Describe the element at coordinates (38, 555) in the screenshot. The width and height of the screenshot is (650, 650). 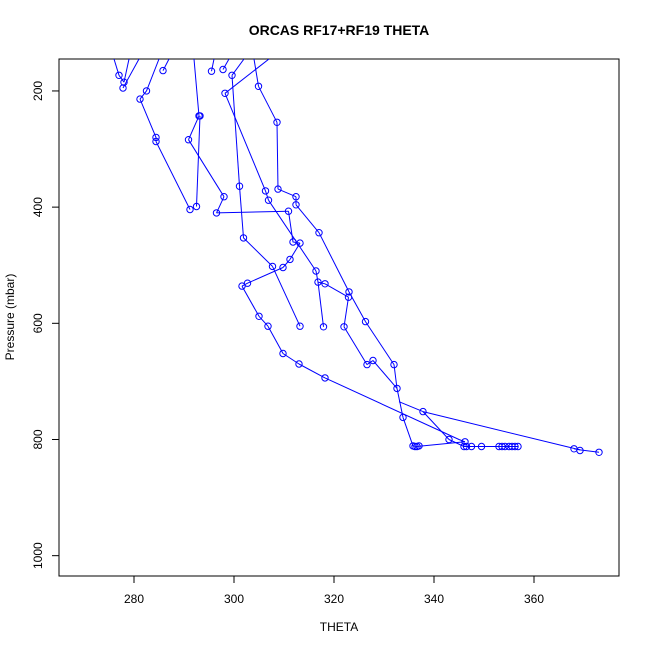
I see `y-tick-label: 1000` at that location.